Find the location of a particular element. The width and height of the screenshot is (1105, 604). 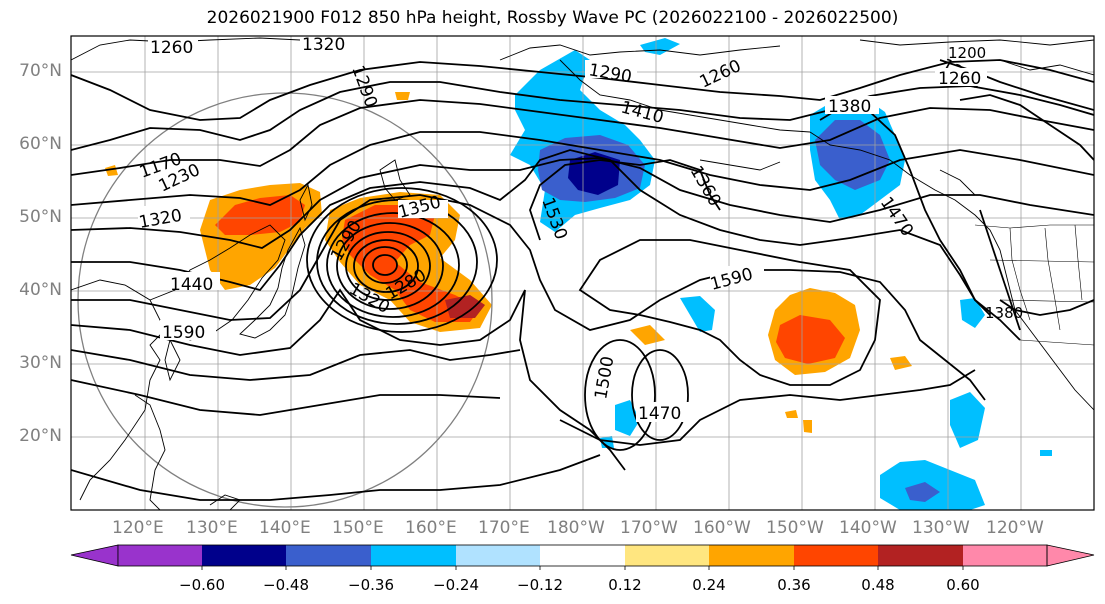

lon-label: 140°W is located at coordinates (868, 528).